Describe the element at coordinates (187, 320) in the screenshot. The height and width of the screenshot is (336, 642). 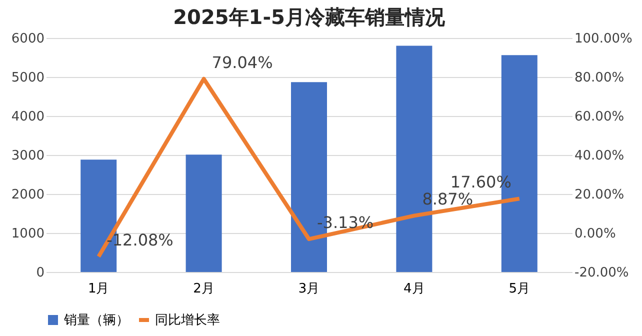
I see `legend-label: 同比增长率` at that location.